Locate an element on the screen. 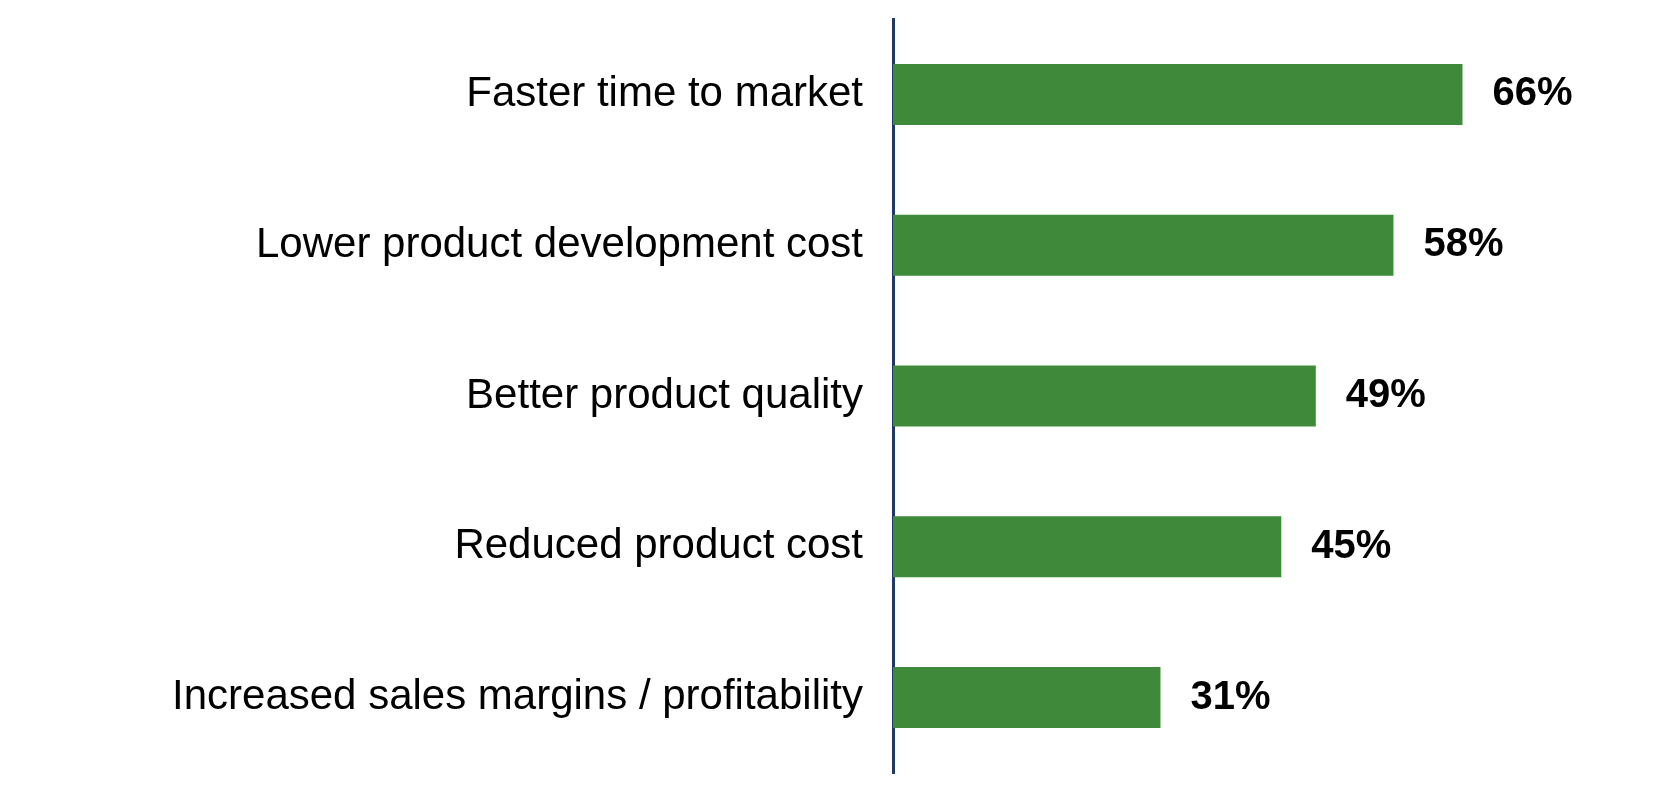 The image size is (1667, 796). data-label: 31% is located at coordinates (1230, 694).